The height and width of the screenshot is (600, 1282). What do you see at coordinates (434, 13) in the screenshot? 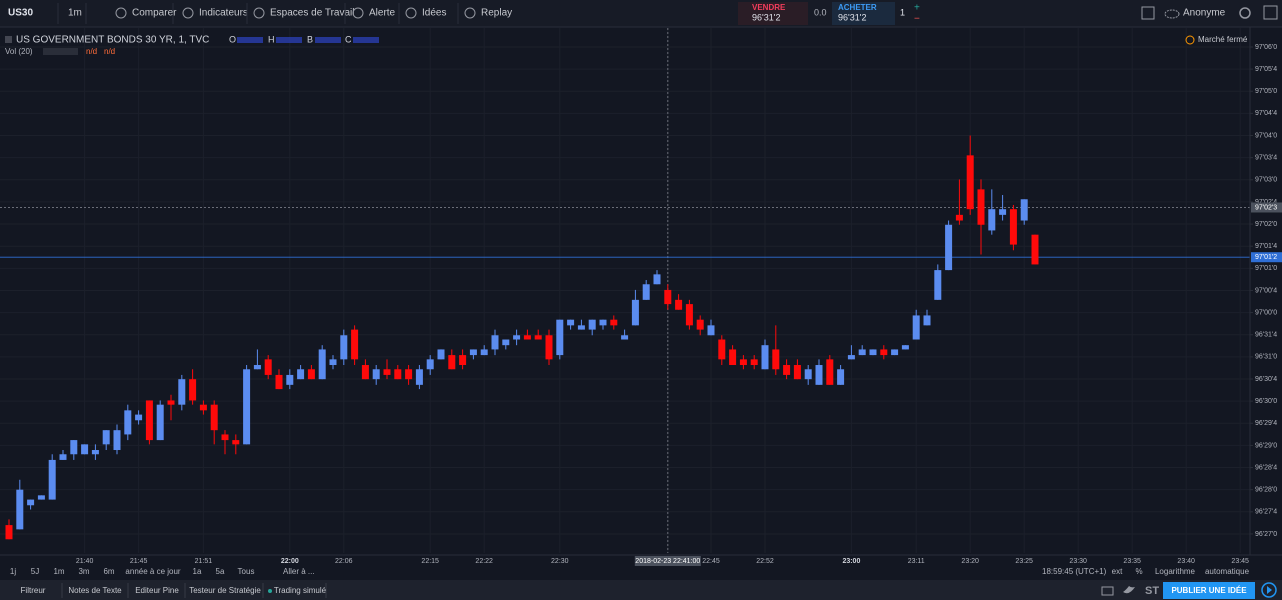
I see `toolbar-item: Idées` at bounding box center [434, 13].